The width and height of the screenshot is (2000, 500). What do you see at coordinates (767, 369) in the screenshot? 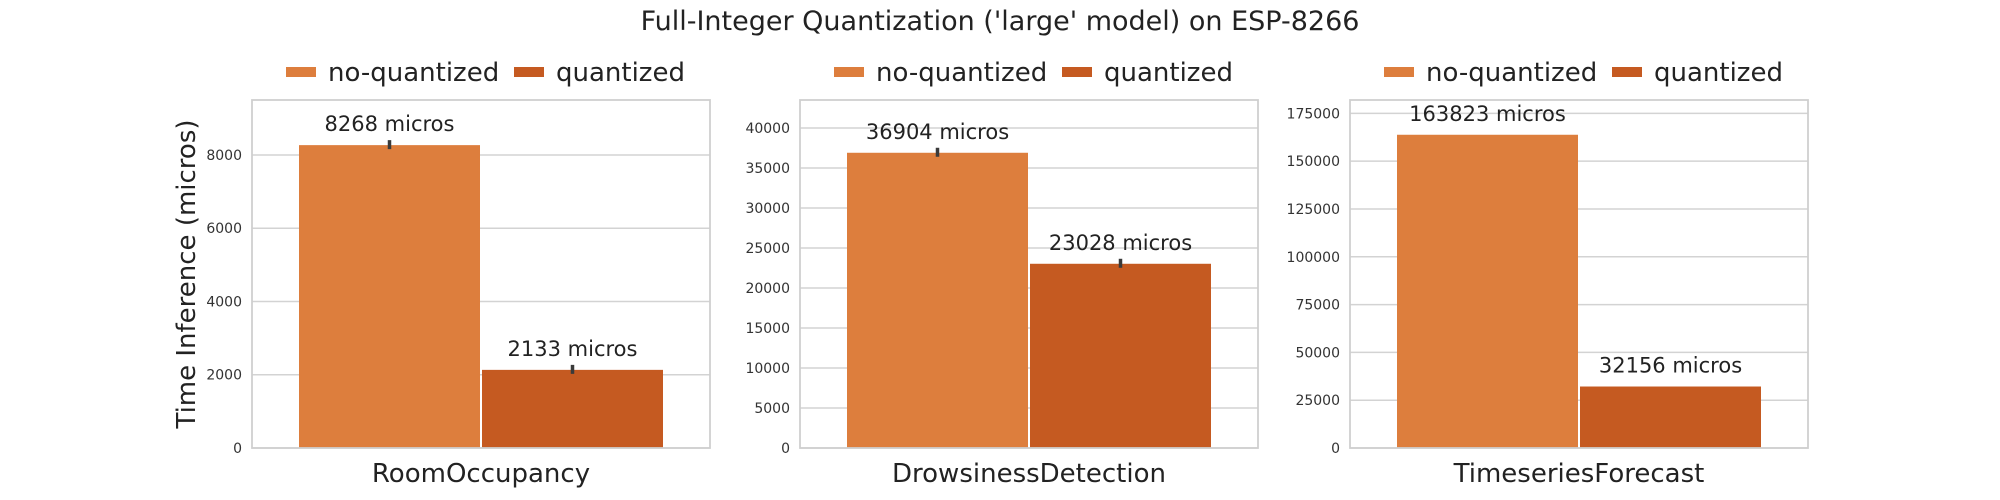
I see `y-tick-label: 10000` at bounding box center [767, 369].